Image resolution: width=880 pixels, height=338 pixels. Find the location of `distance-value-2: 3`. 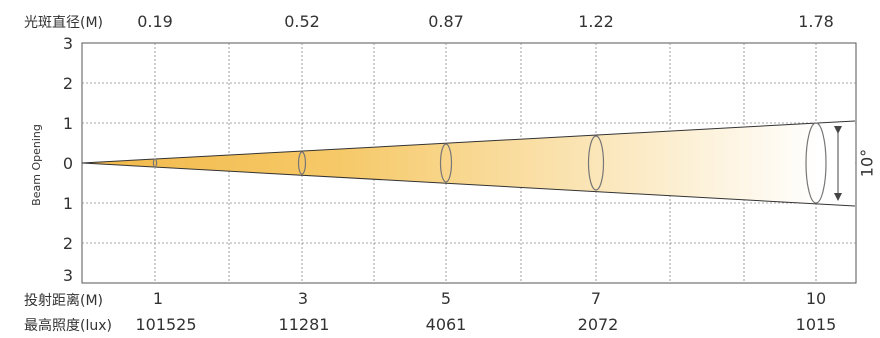

distance-value-2: 3 is located at coordinates (303, 298).